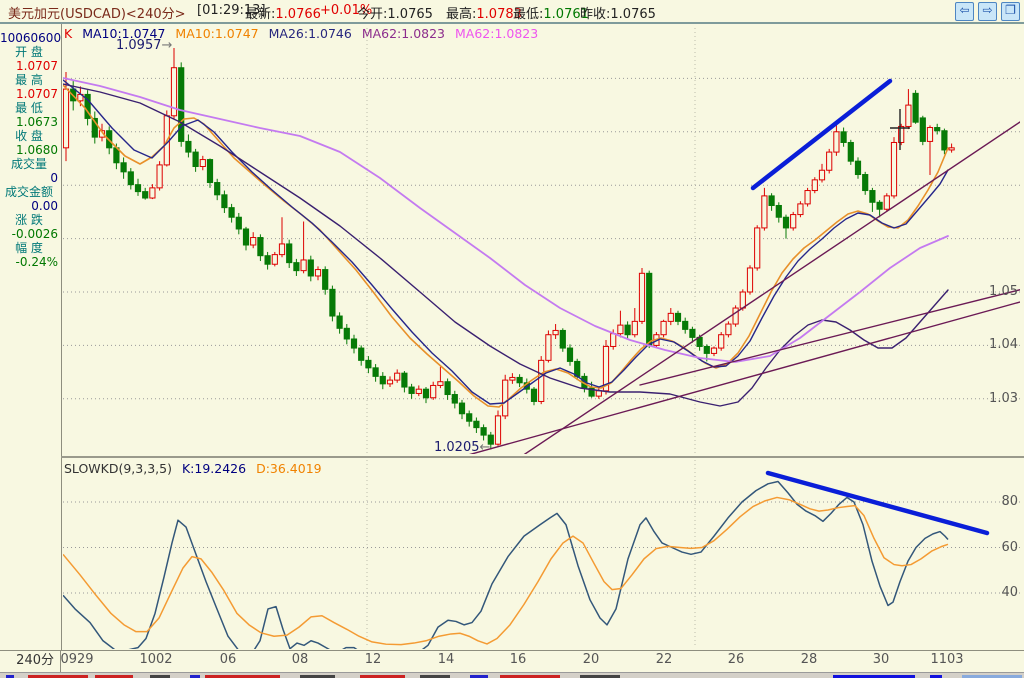 Image resolution: width=1024 pixels, height=678 pixels. What do you see at coordinates (1003, 398) in the screenshot?
I see `price-axis-label: 1.03` at bounding box center [1003, 398].